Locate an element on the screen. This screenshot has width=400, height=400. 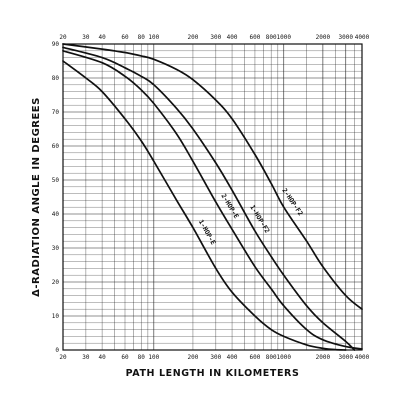
y-tick-label: 80 is located at coordinates (56, 78).